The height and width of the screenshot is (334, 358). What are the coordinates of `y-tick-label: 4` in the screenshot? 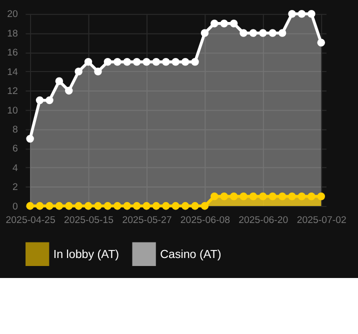 It's located at (15, 168).